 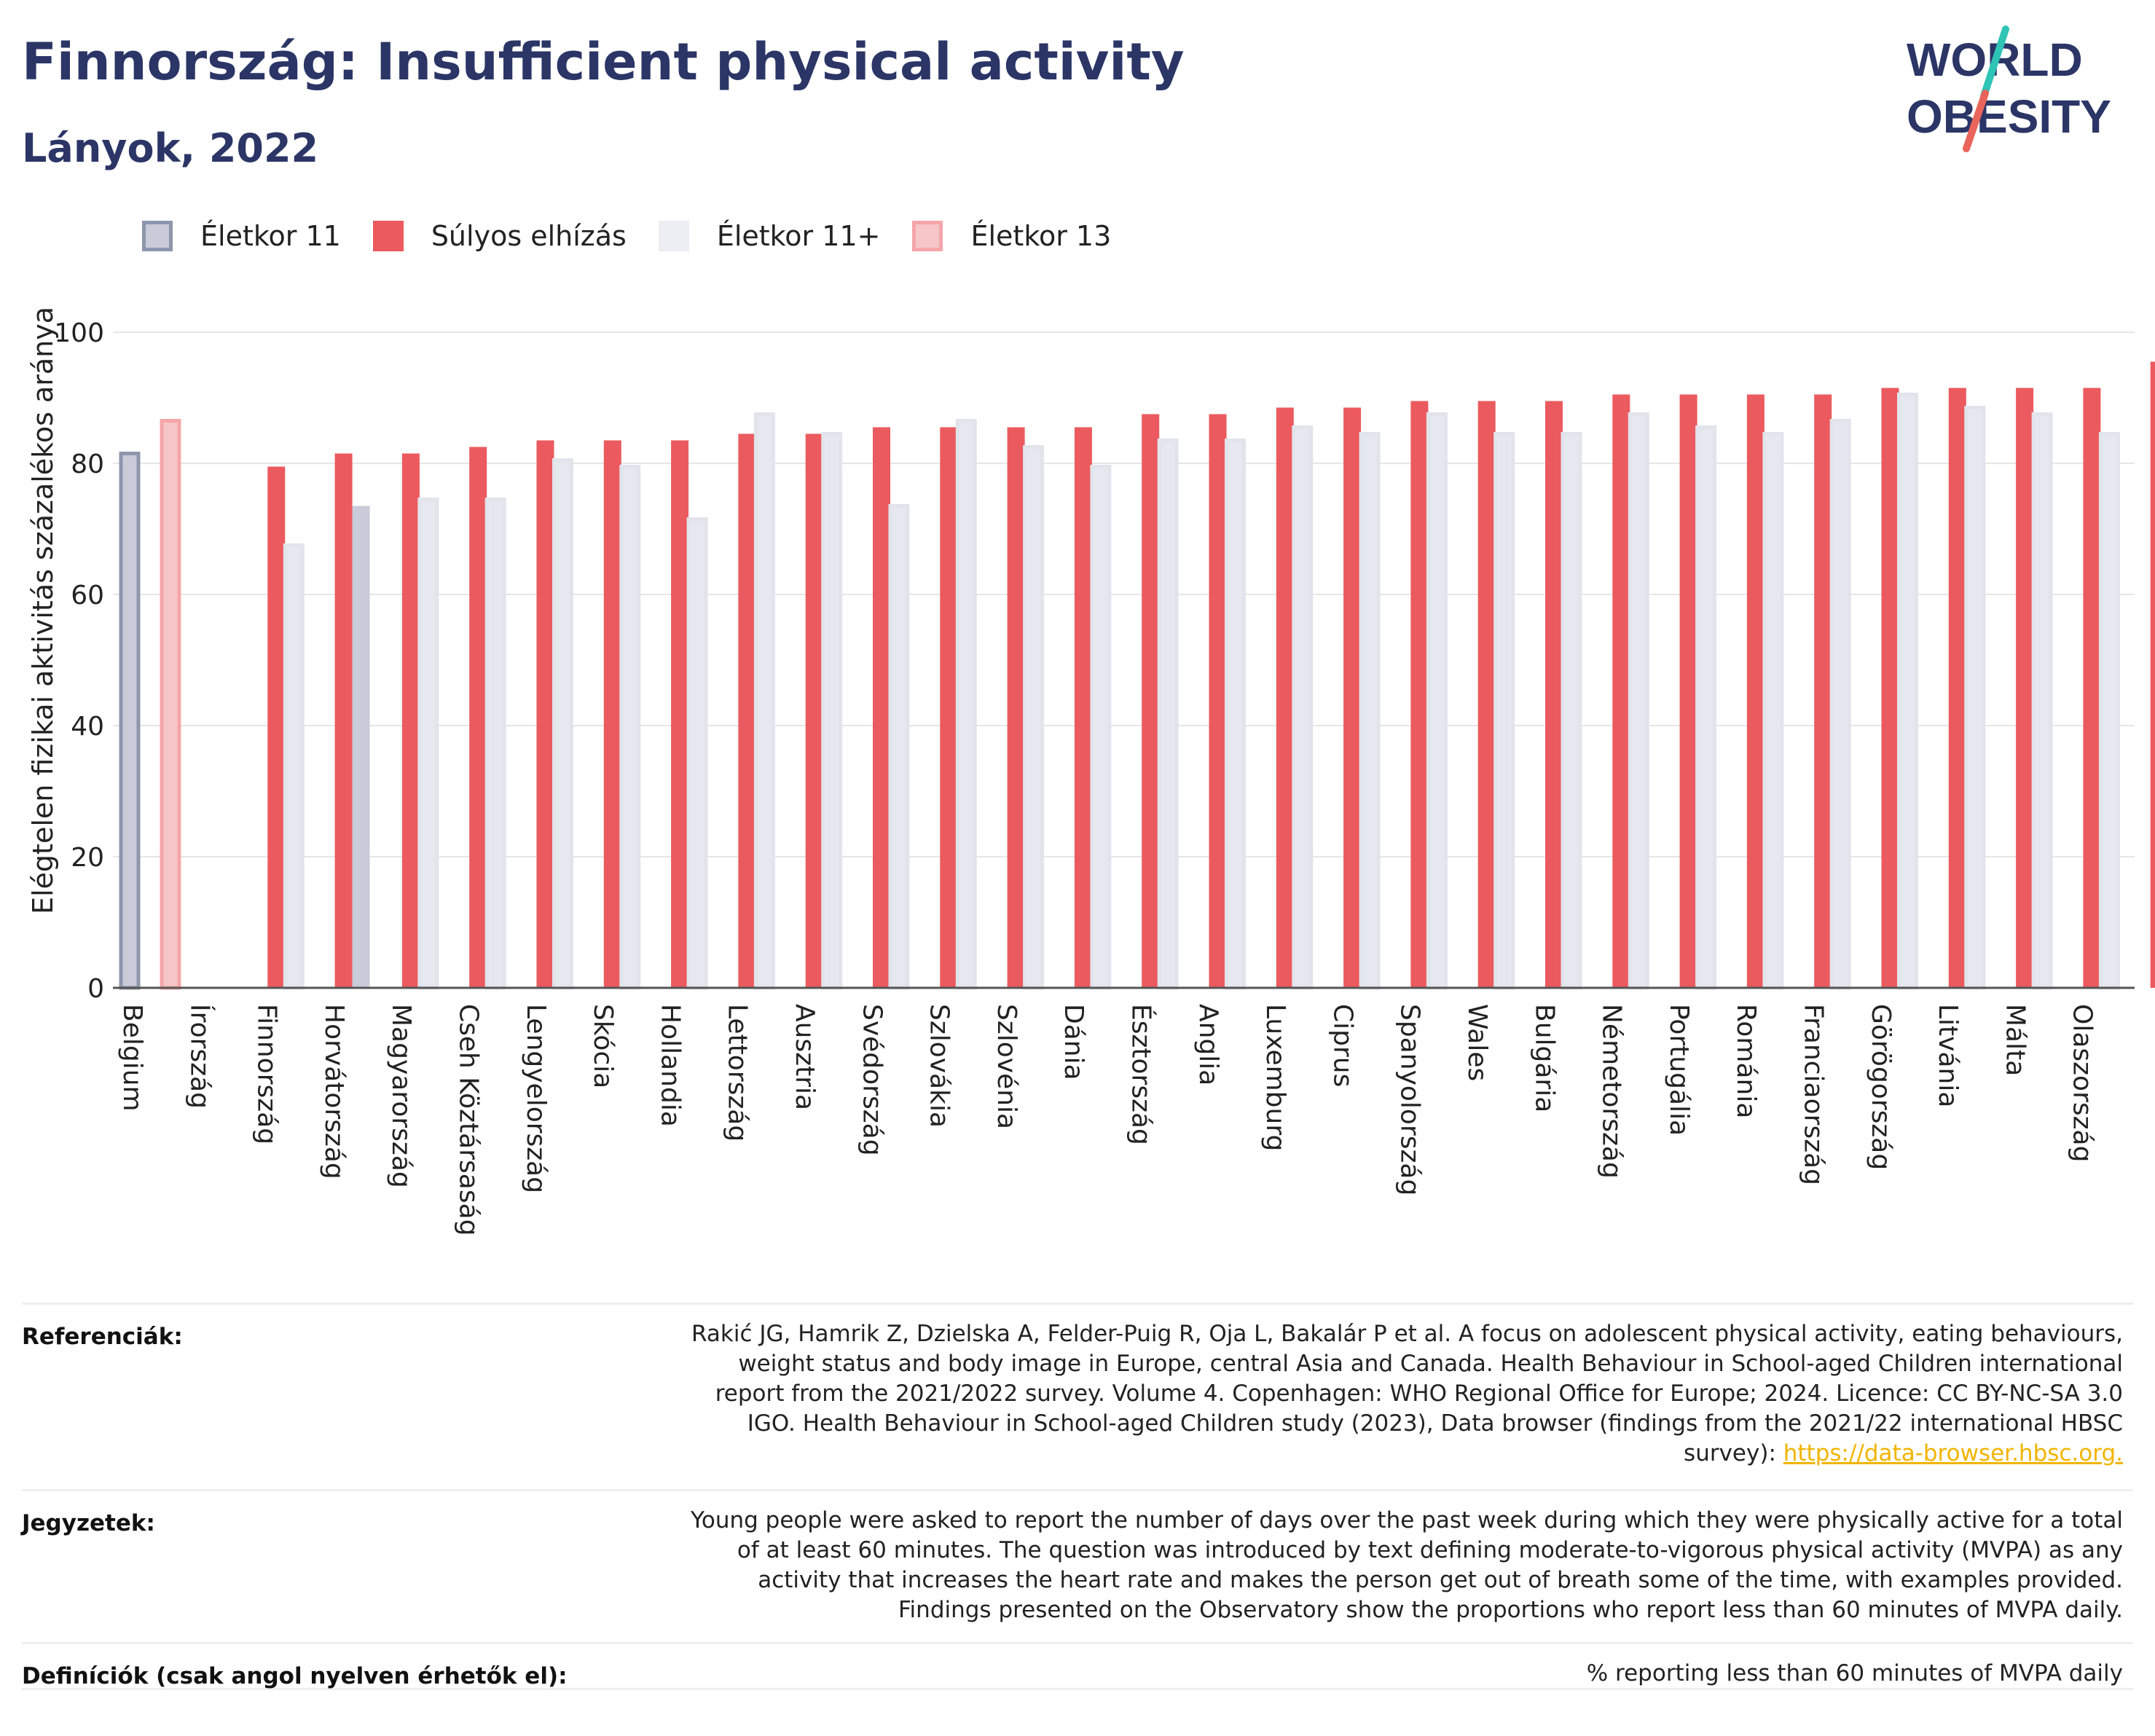 I want to click on notes-label: Jegyzetek:, so click(x=88, y=1523).